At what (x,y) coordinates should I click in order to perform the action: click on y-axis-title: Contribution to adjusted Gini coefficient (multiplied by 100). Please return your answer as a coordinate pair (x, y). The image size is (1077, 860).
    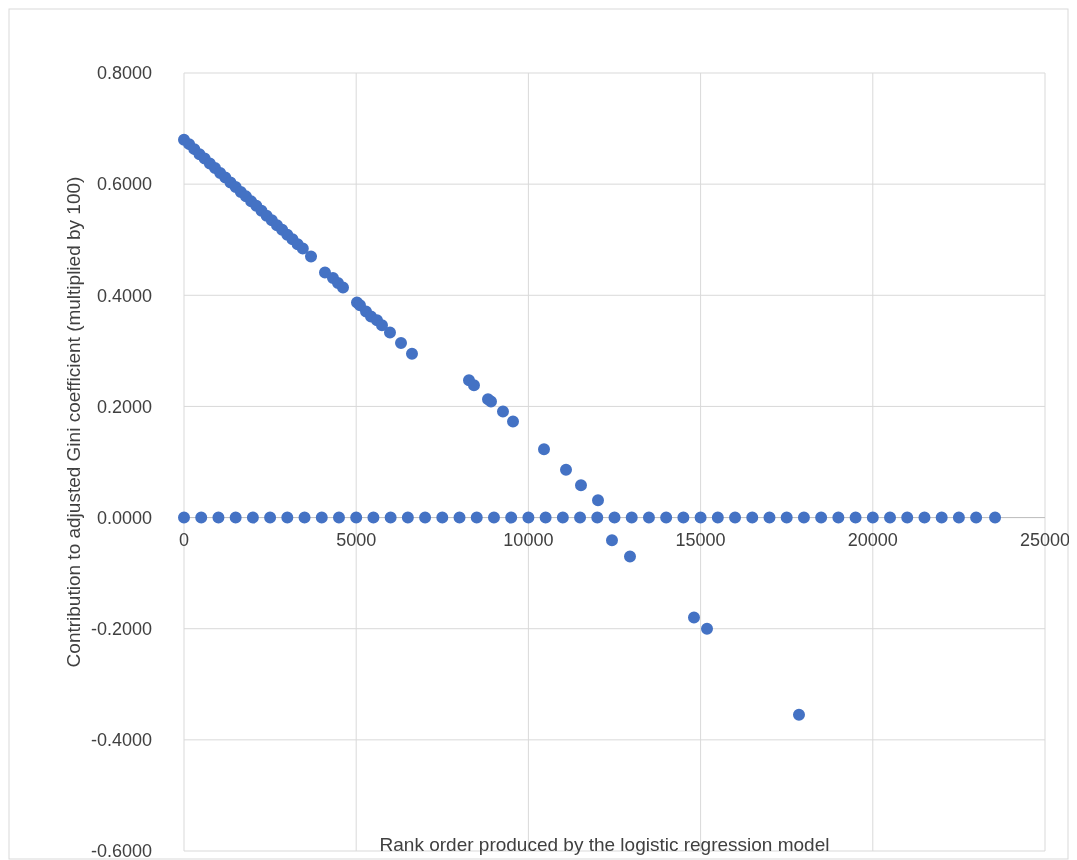
    Looking at the image, I should click on (73, 422).